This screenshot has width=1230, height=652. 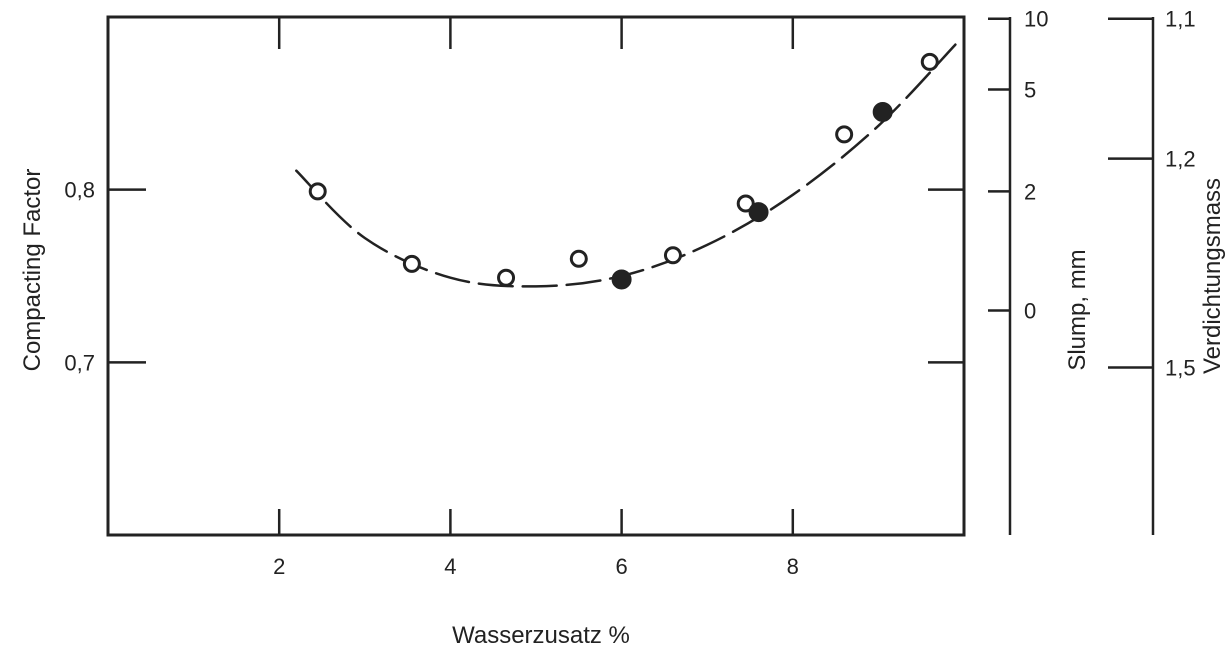 I want to click on x-axis-title: Wasserzusatz %, so click(x=541, y=635).